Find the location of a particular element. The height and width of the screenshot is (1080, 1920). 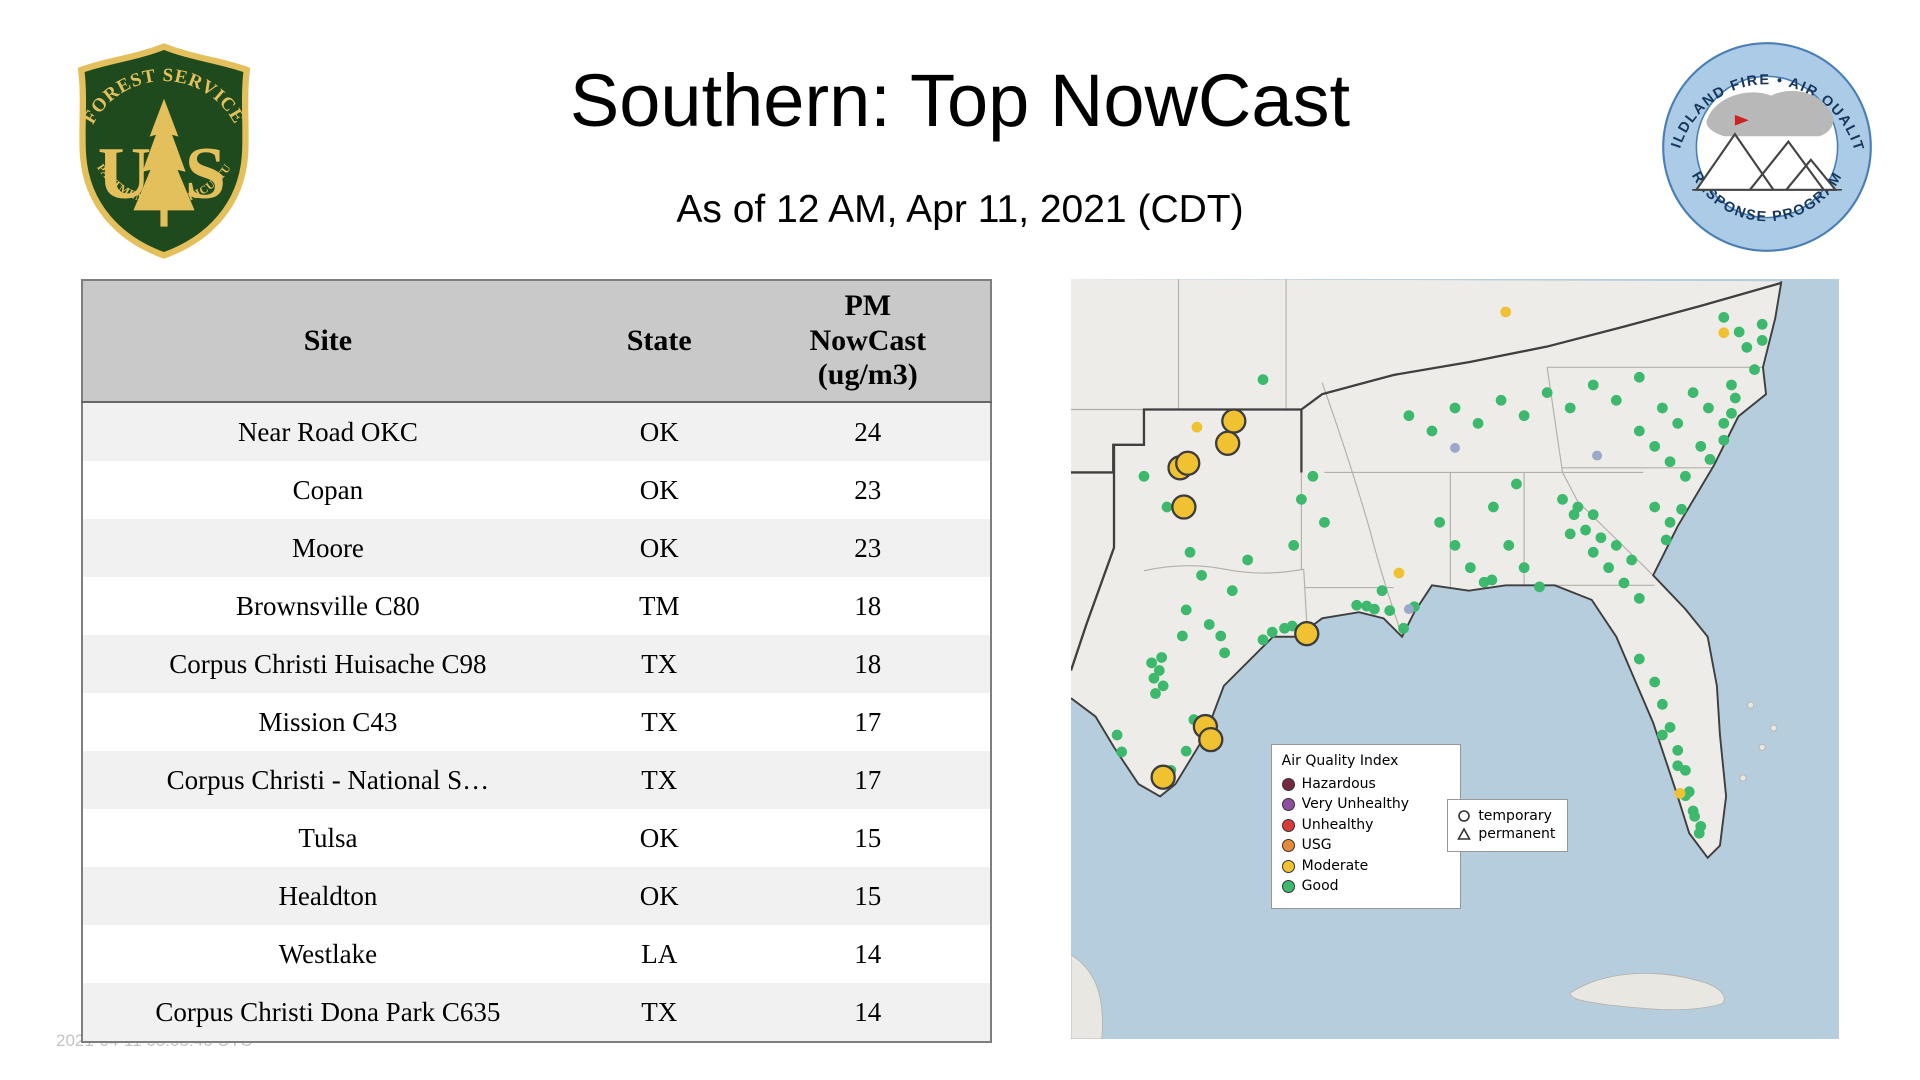

col-header-pm-nowcast-label: PM NowCast (ug/m3) is located at coordinates (868, 340).